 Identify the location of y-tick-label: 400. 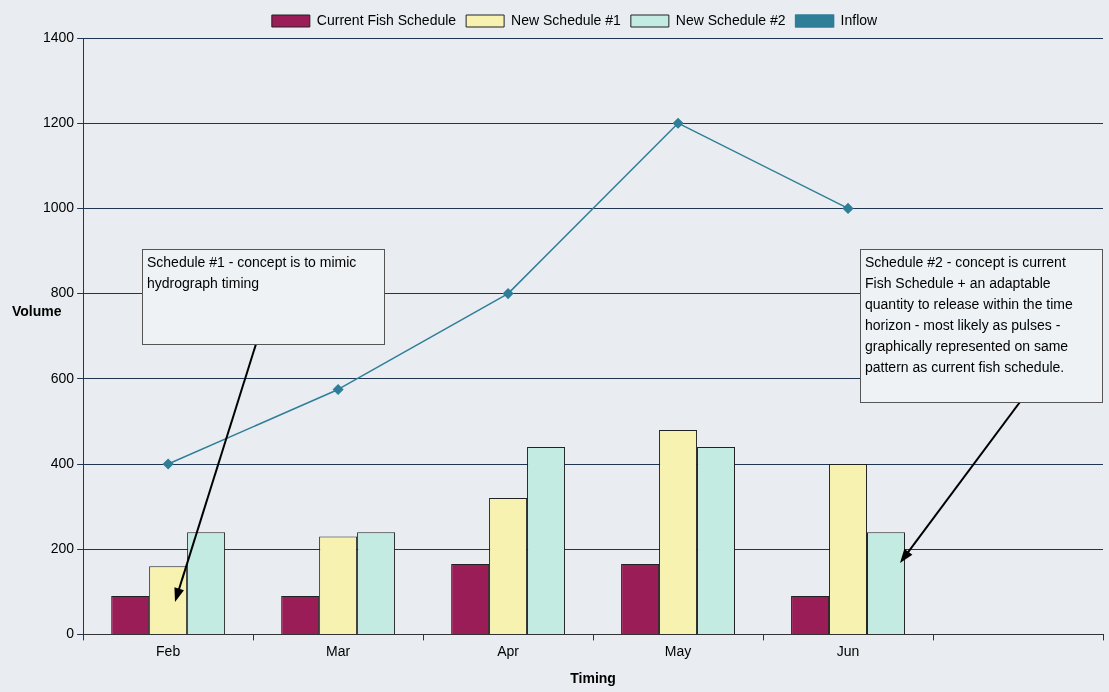
(62, 462).